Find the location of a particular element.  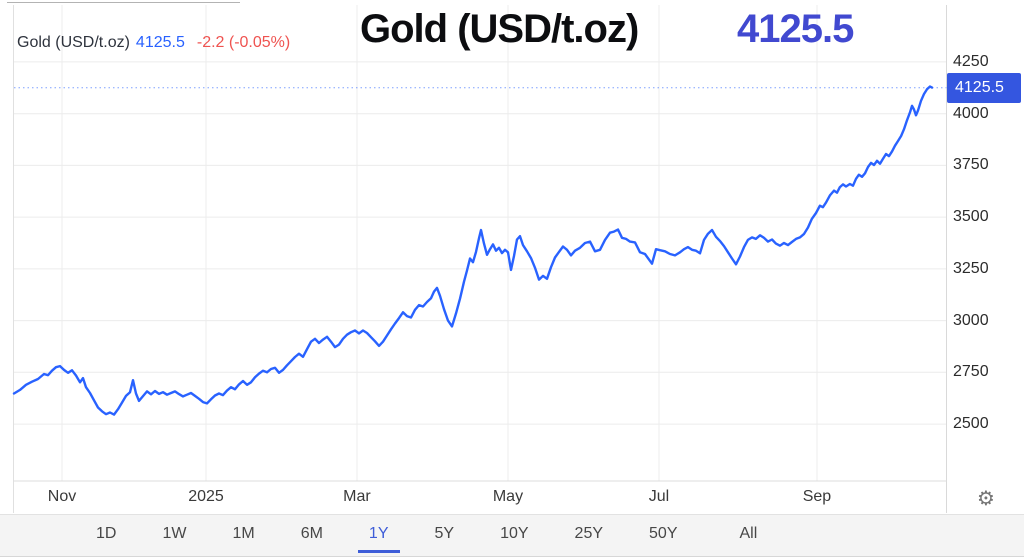

legend-symbol: Gold (USD/t.oz) is located at coordinates (73, 42).